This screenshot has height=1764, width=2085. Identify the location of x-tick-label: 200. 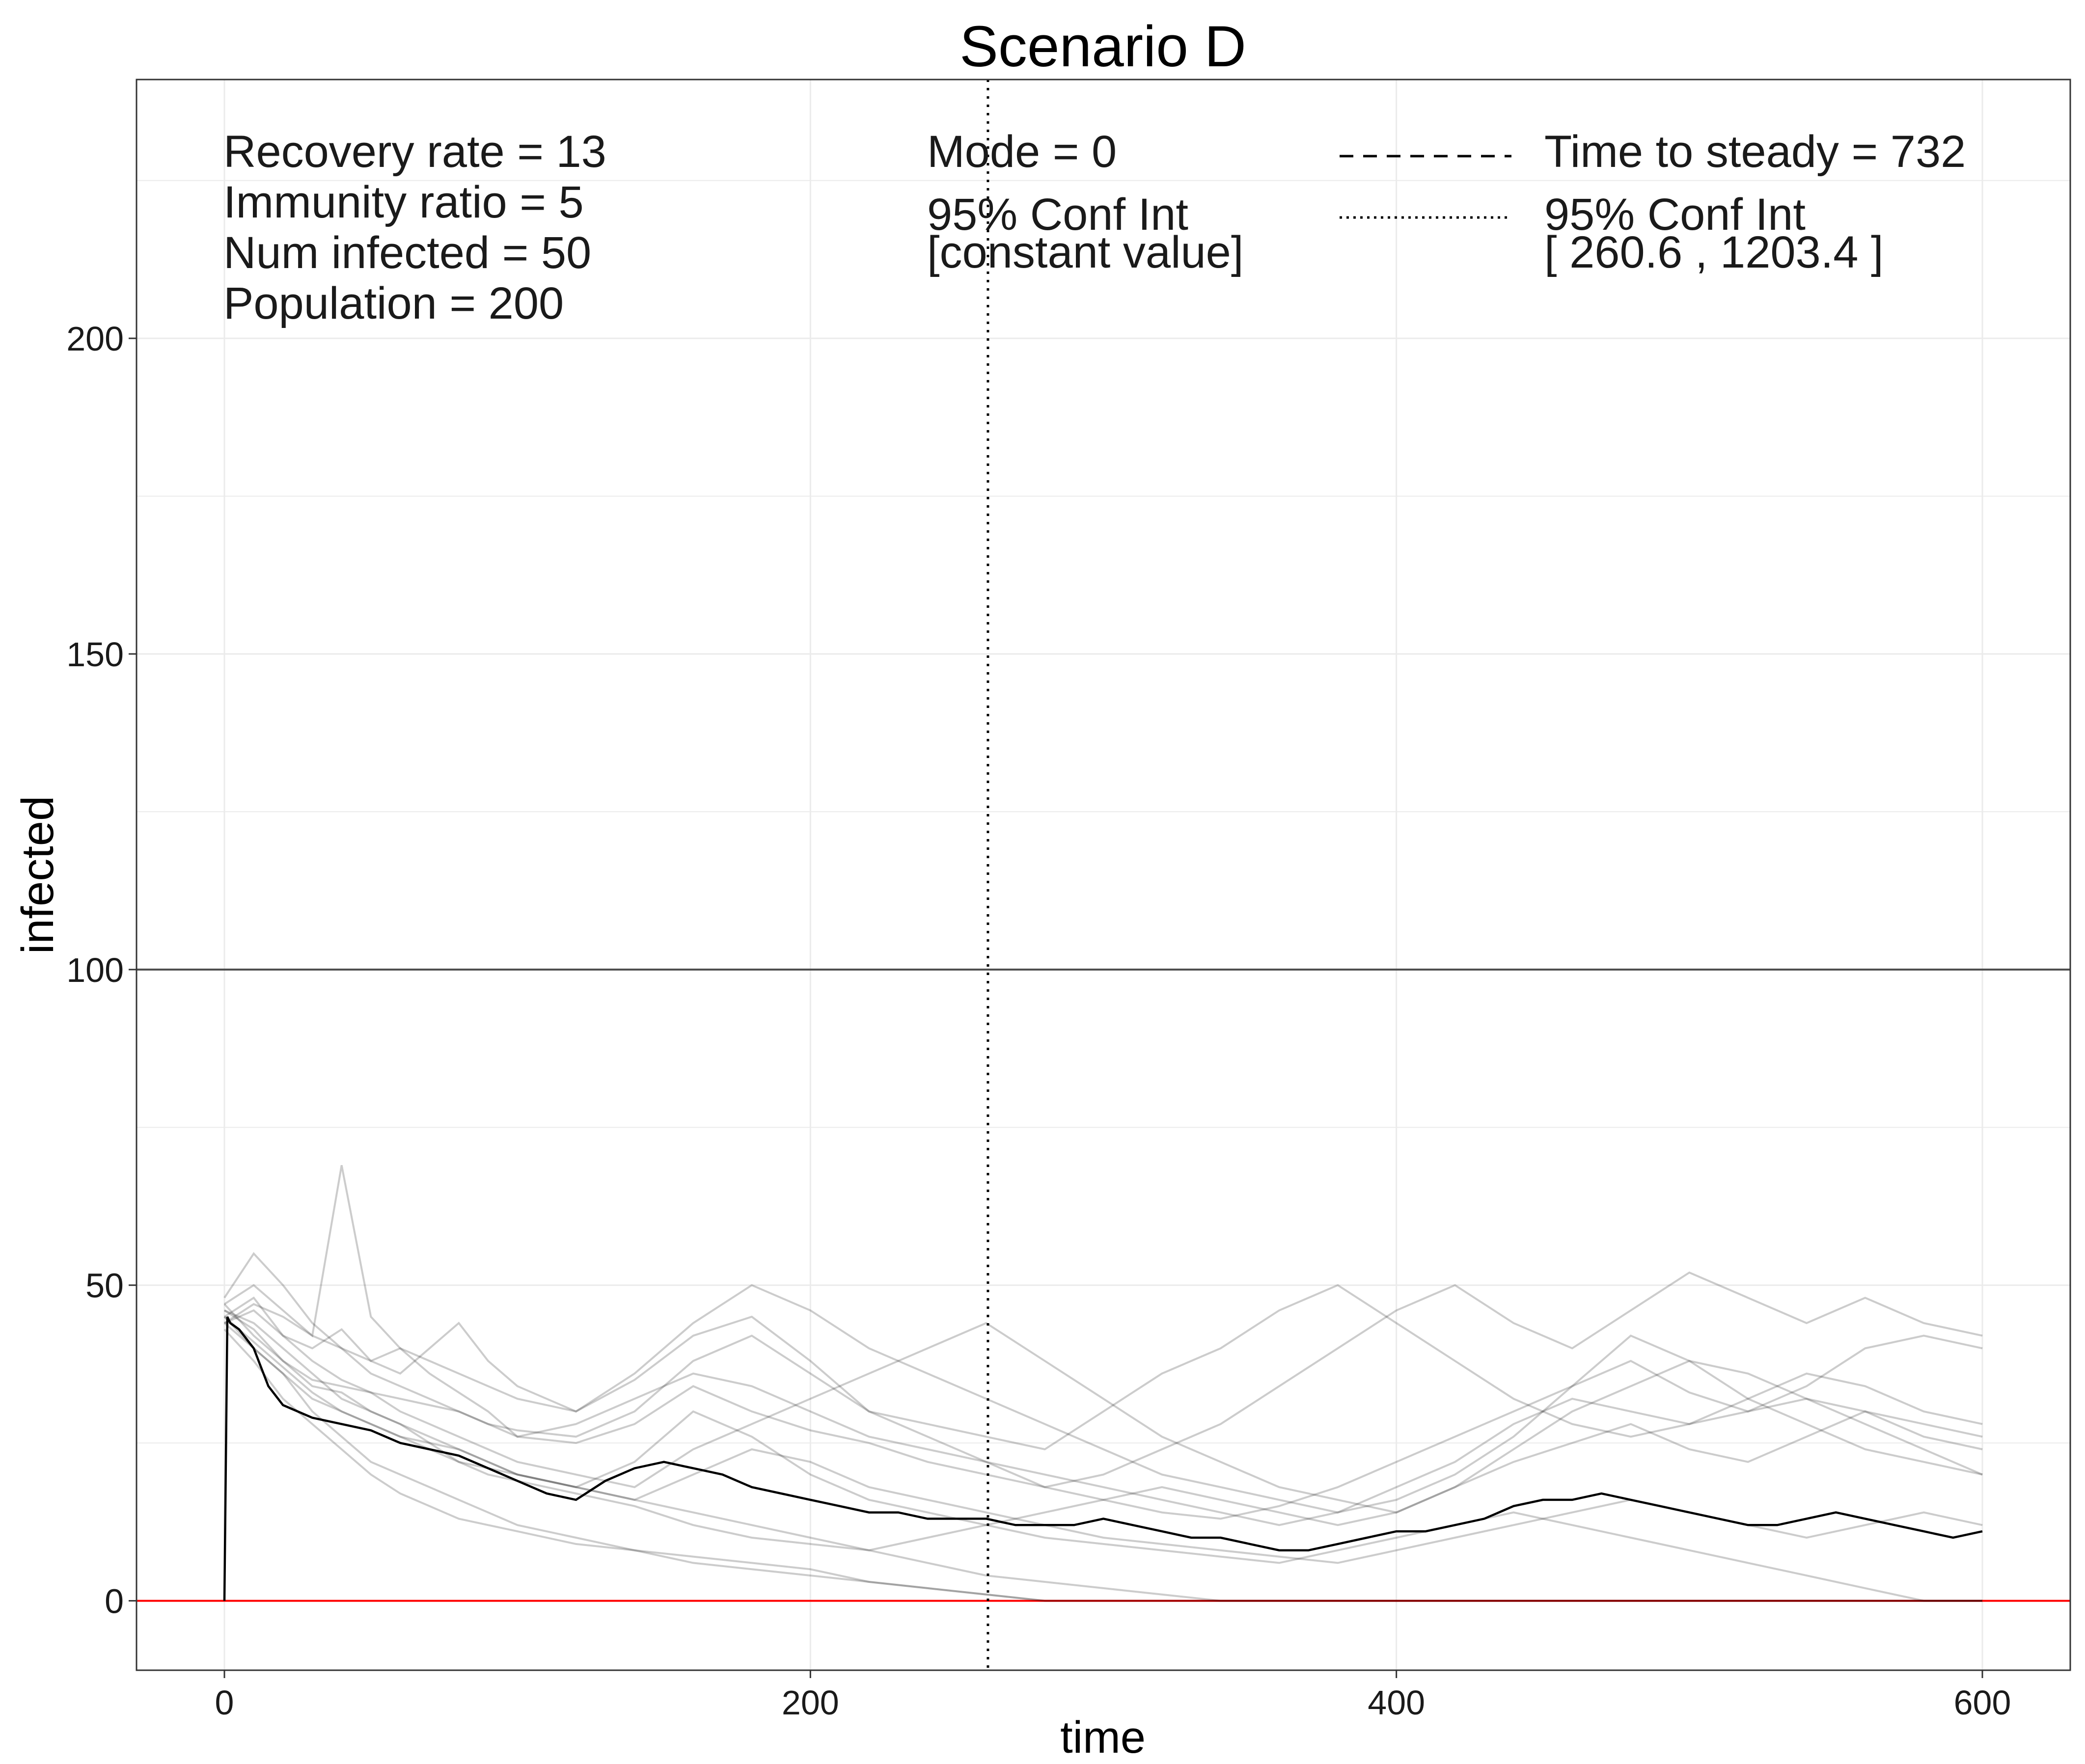
(810, 1702).